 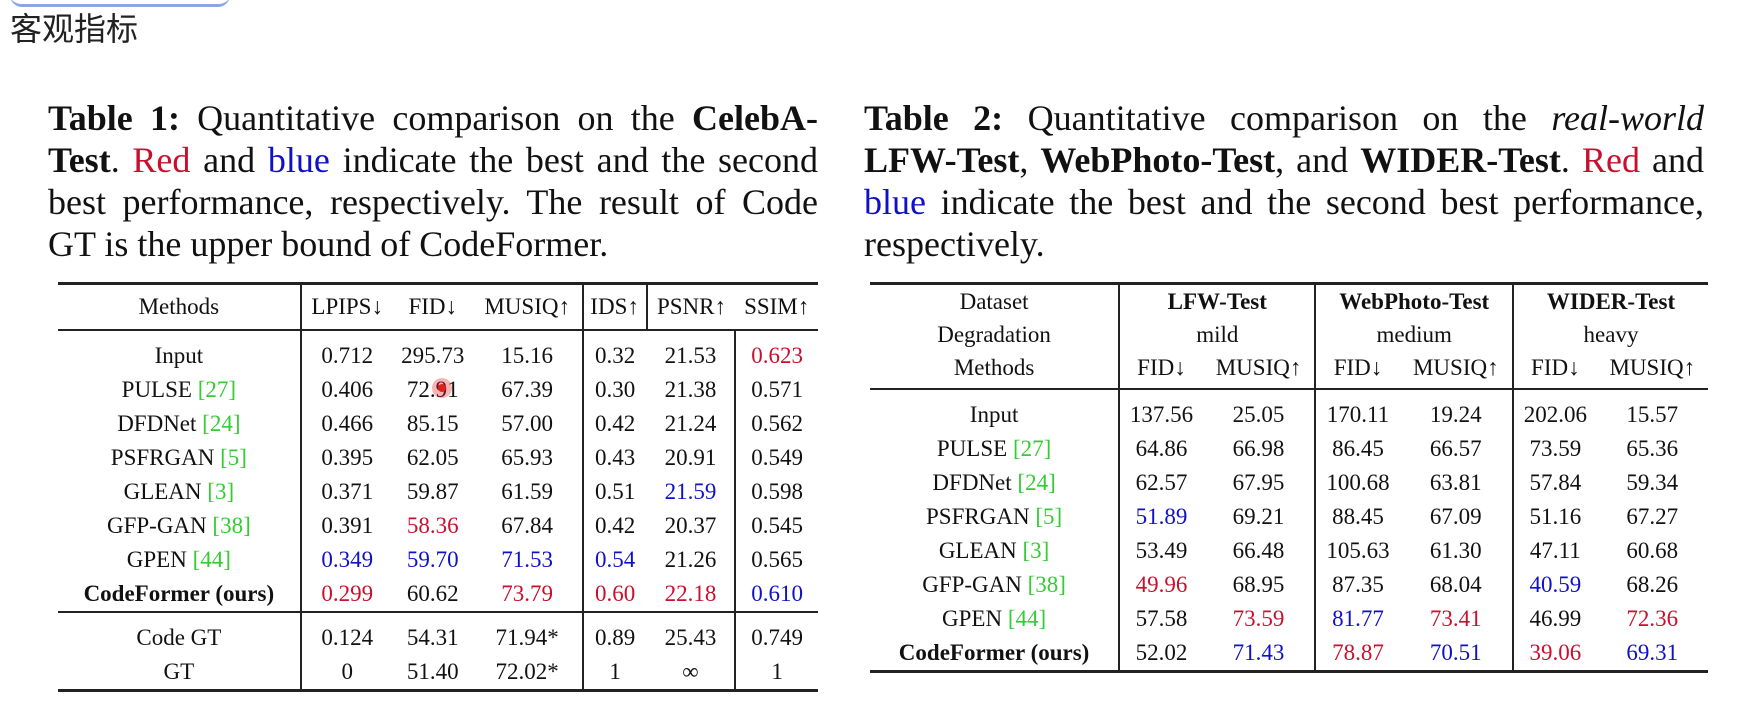 What do you see at coordinates (528, 633) in the screenshot?
I see `table-cell: 71.94*` at bounding box center [528, 633].